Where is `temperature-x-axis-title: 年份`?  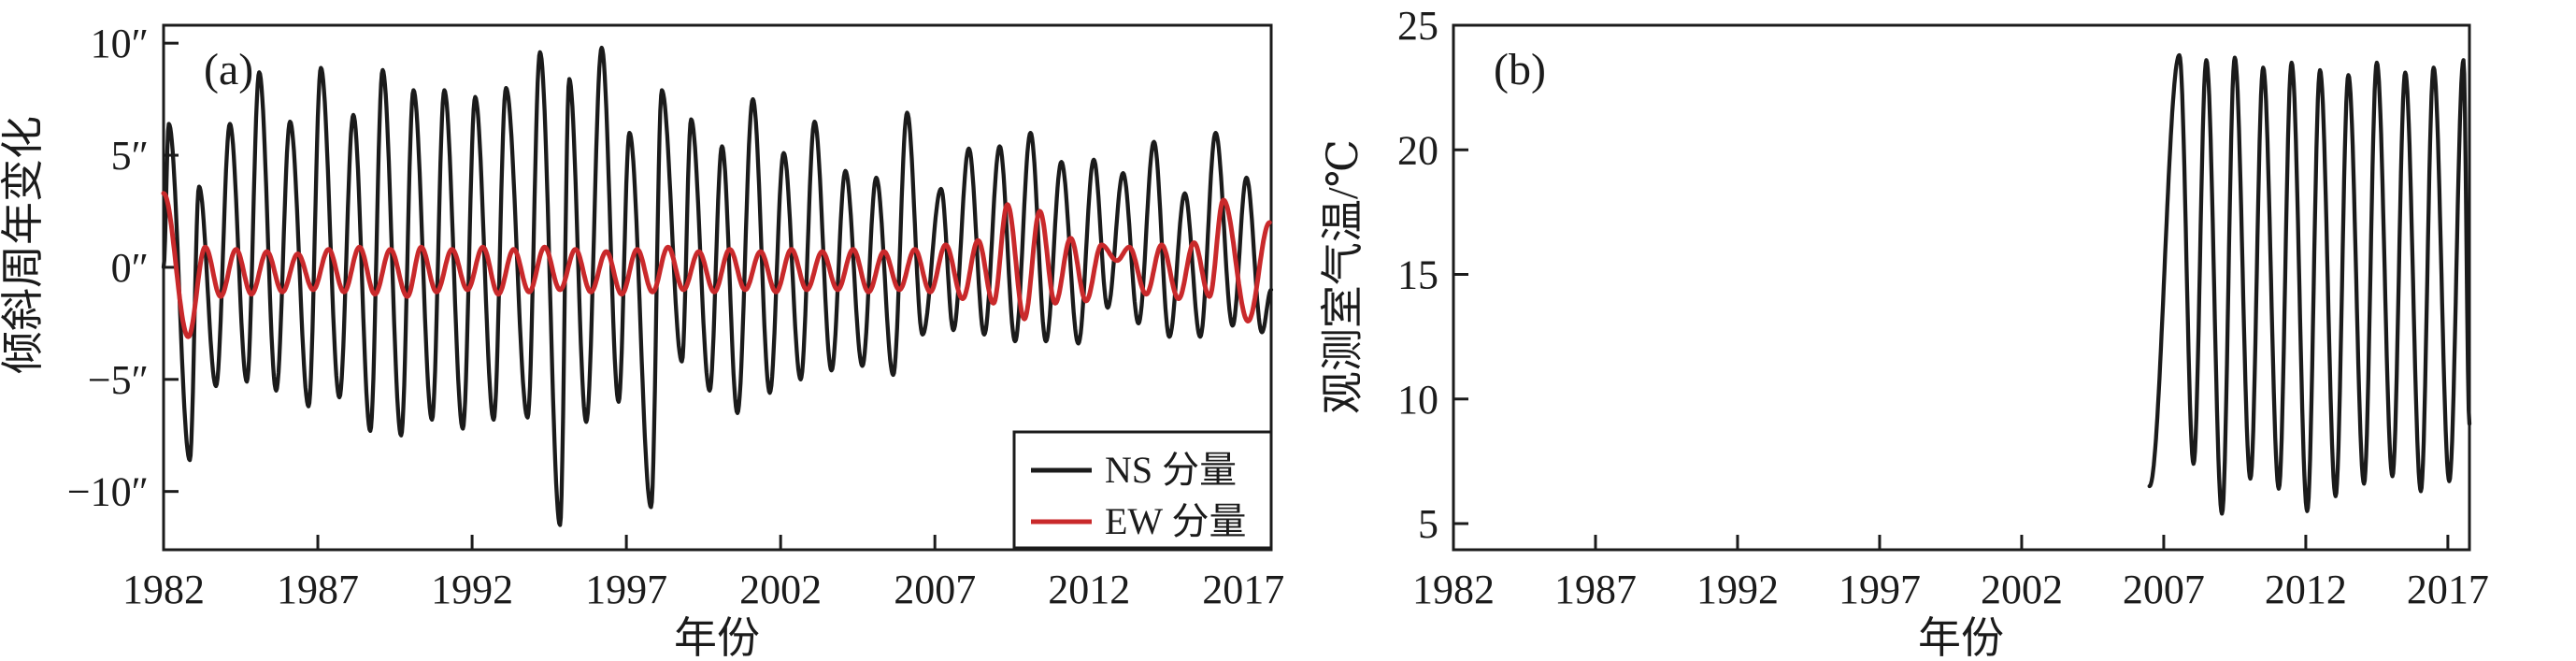 temperature-x-axis-title: 年份 is located at coordinates (1961, 637).